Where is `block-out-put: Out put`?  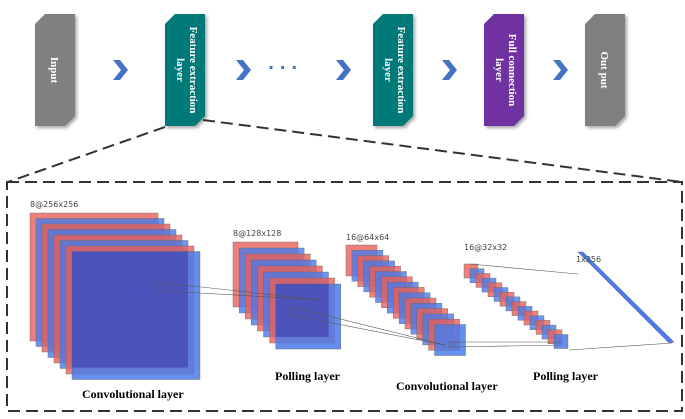
block-out-put: Out put is located at coordinates (605, 70).